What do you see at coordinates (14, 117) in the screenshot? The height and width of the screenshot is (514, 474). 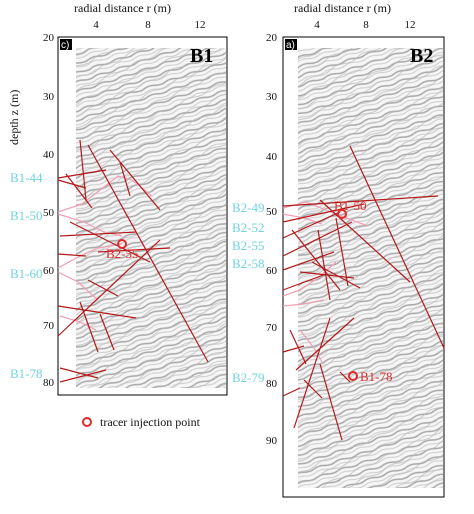 I see `y-axis-label: depth z (m)` at bounding box center [14, 117].